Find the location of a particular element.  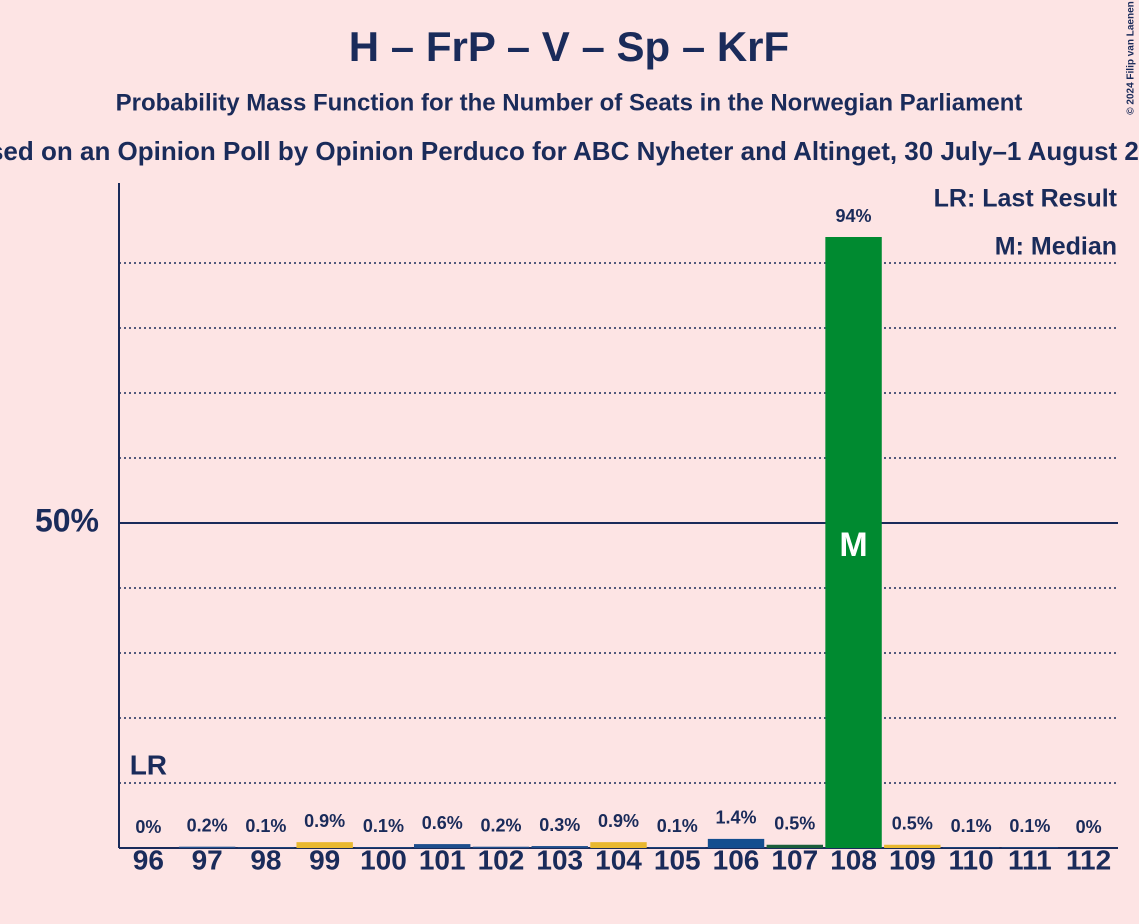

copyright: © 2024 Filip van Laenen is located at coordinates (1131, 58).